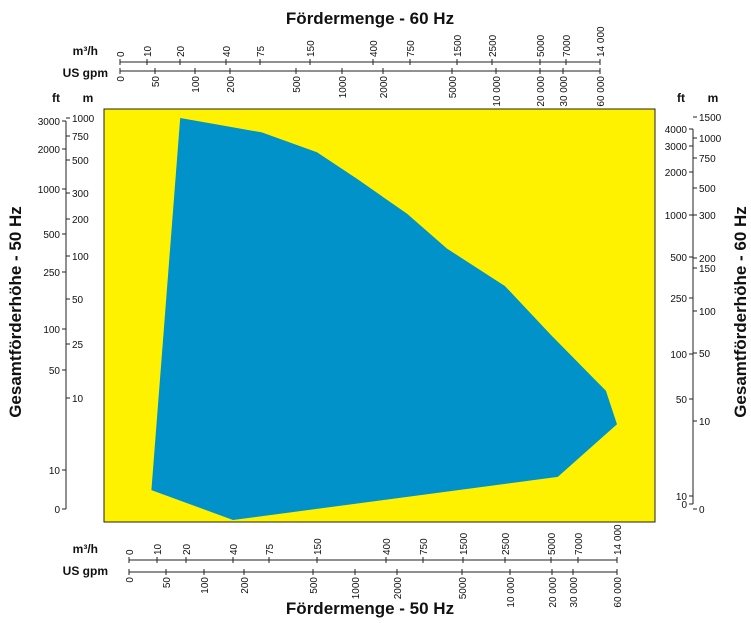 Image resolution: width=751 pixels, height=623 pixels. I want to click on bottom-m3h-tick-label: 2500, so click(506, 543).